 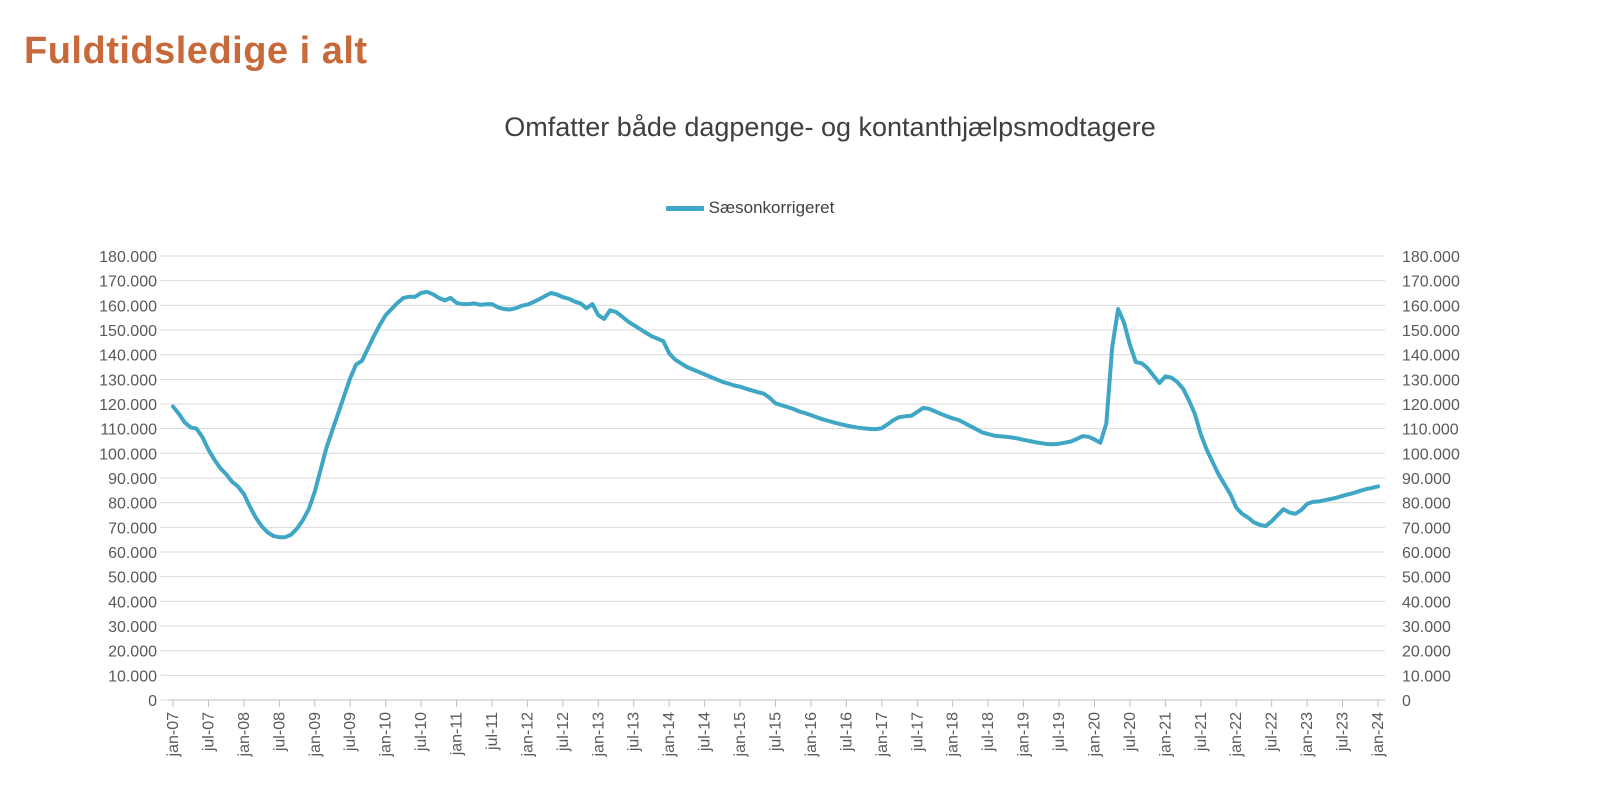 I want to click on x-axis-tick-label: jan-19, so click(x=1024, y=735).